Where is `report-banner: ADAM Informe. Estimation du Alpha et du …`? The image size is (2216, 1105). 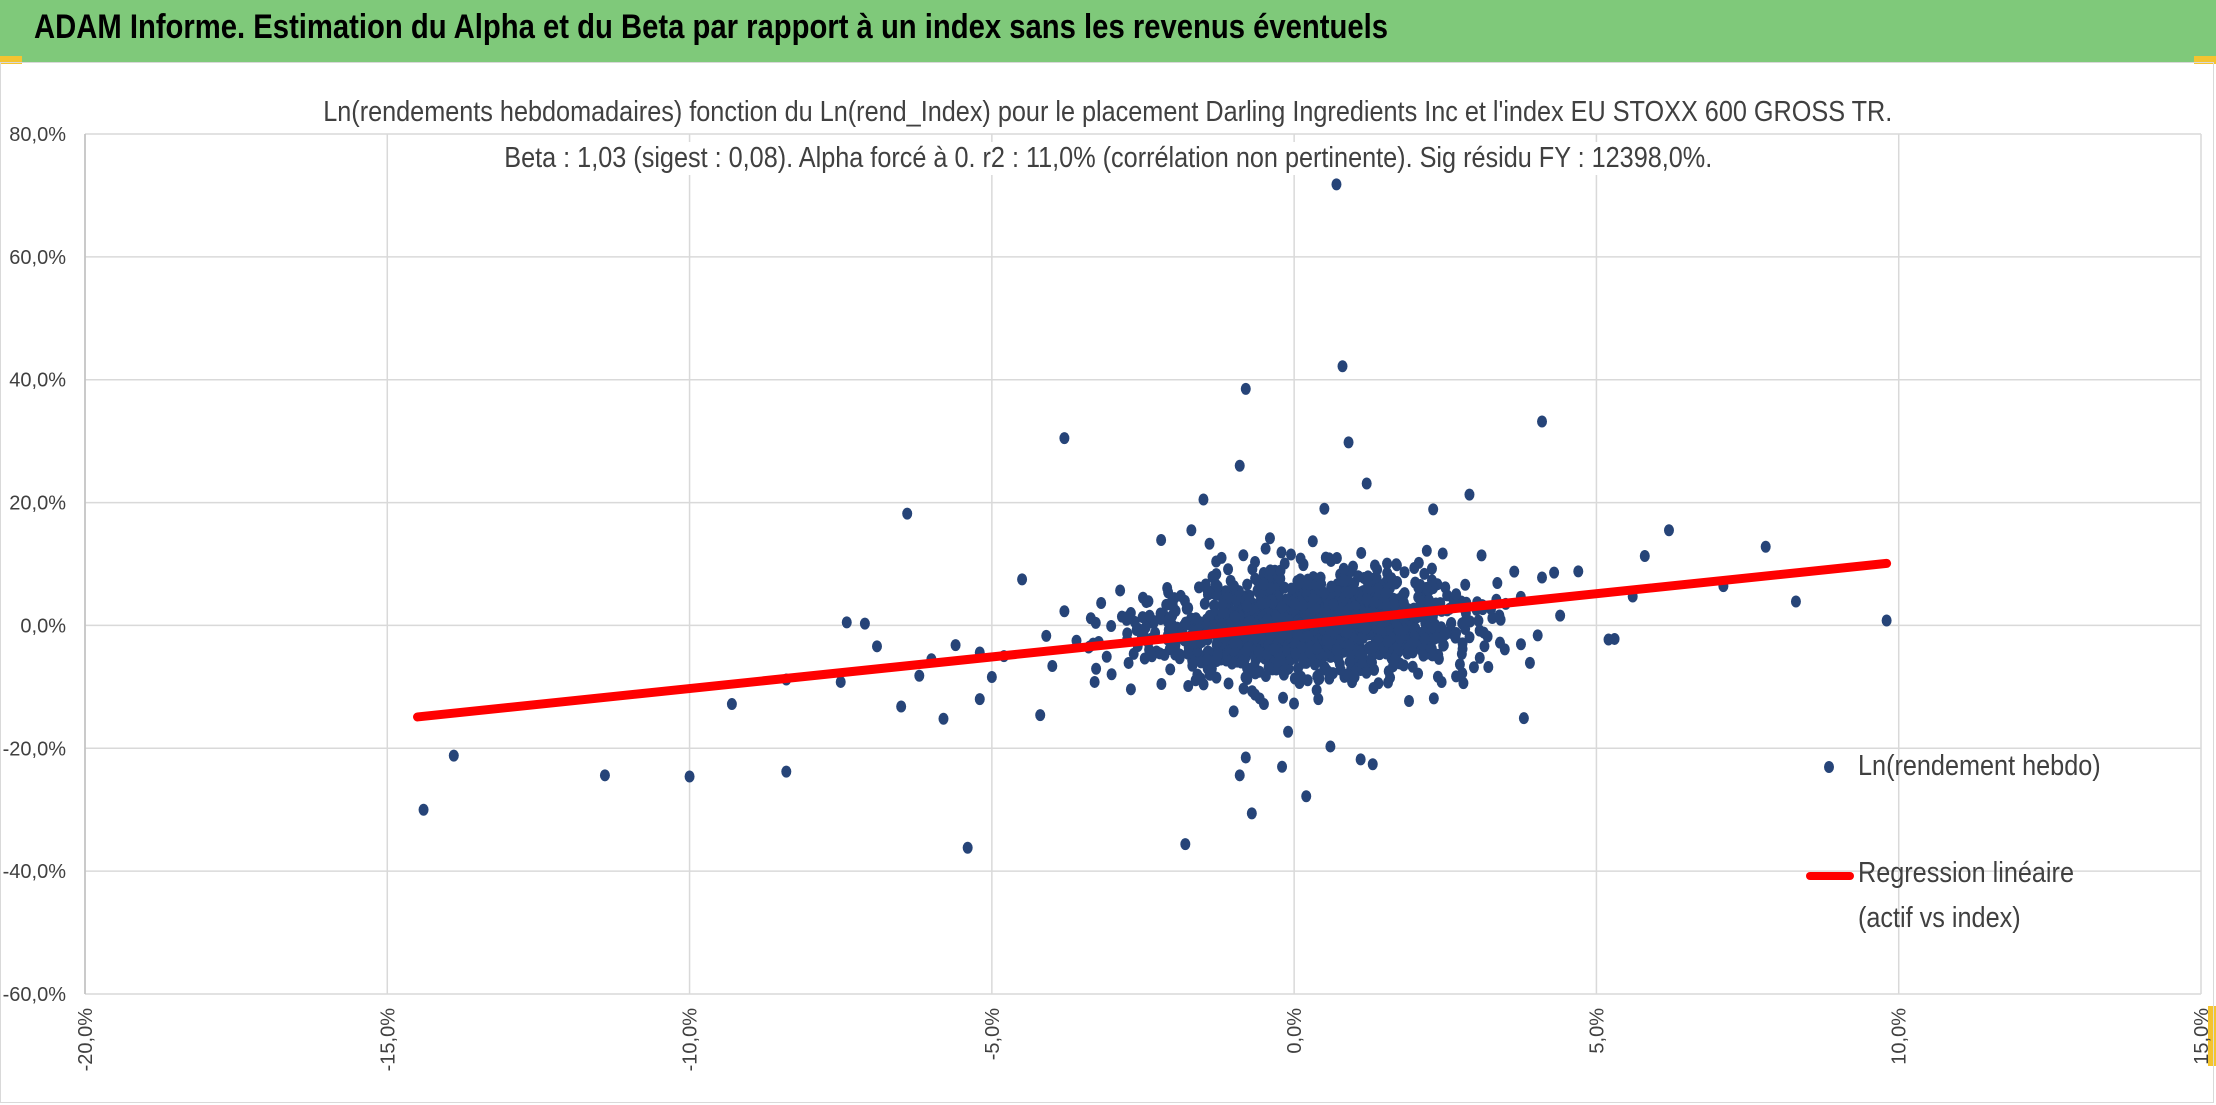
report-banner: ADAM Informe. Estimation du Alpha et du … is located at coordinates (1108, 31).